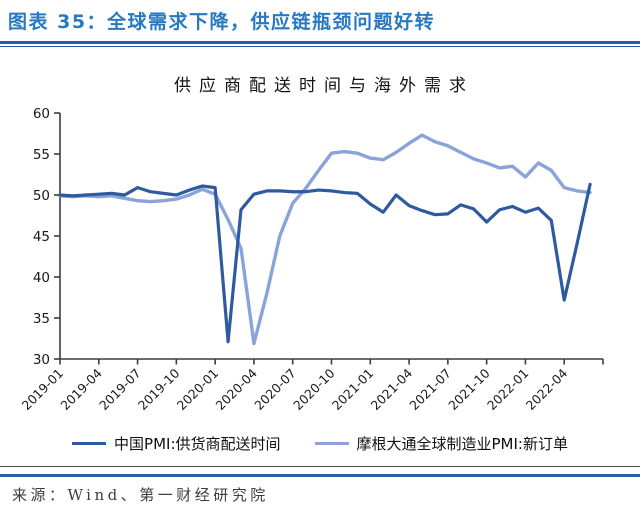 The height and width of the screenshot is (512, 640). I want to click on figure-caption: 图表 35：全球需求下降，供应链瓶颈问题好转, so click(222, 22).